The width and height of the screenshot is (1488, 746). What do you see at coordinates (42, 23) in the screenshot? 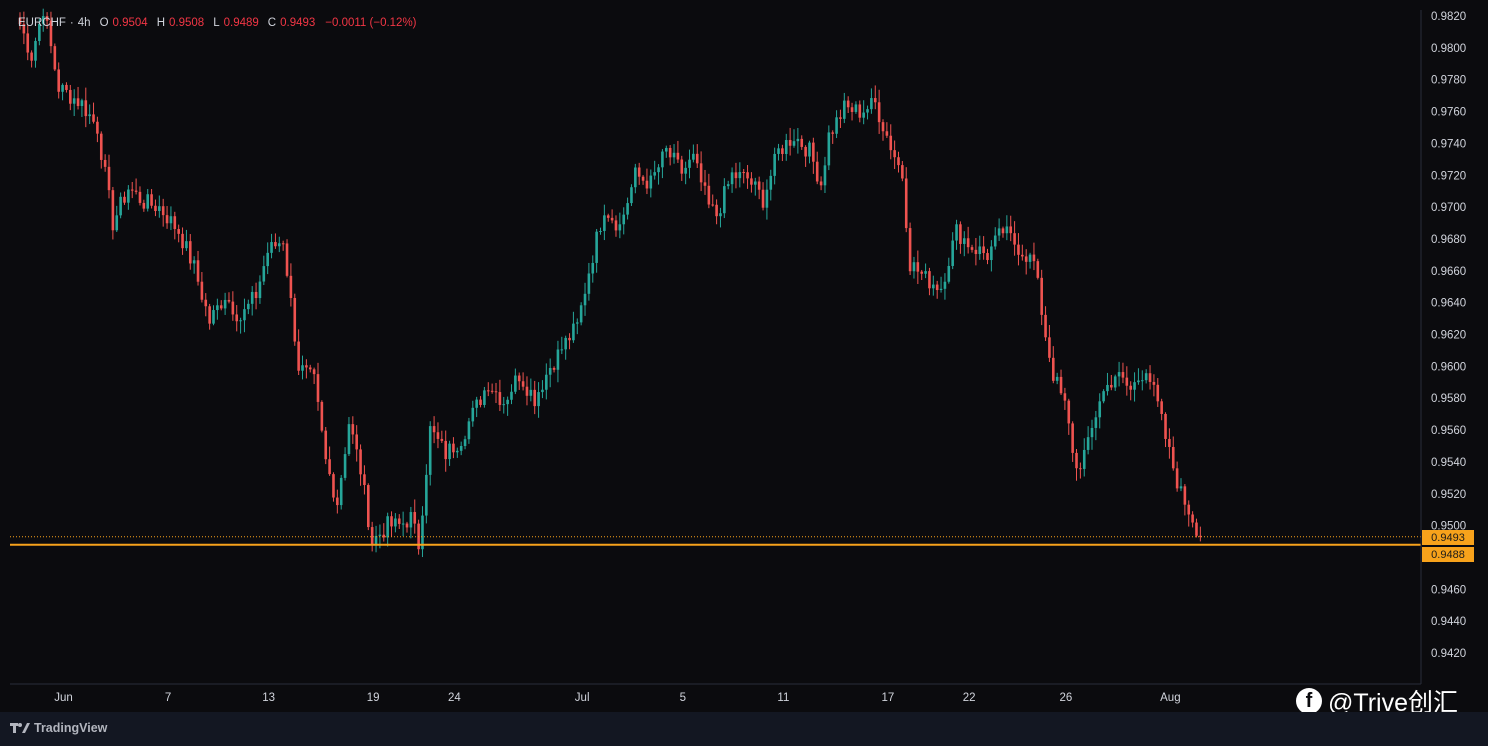
I see `symbol-name: EURCHF` at bounding box center [42, 23].